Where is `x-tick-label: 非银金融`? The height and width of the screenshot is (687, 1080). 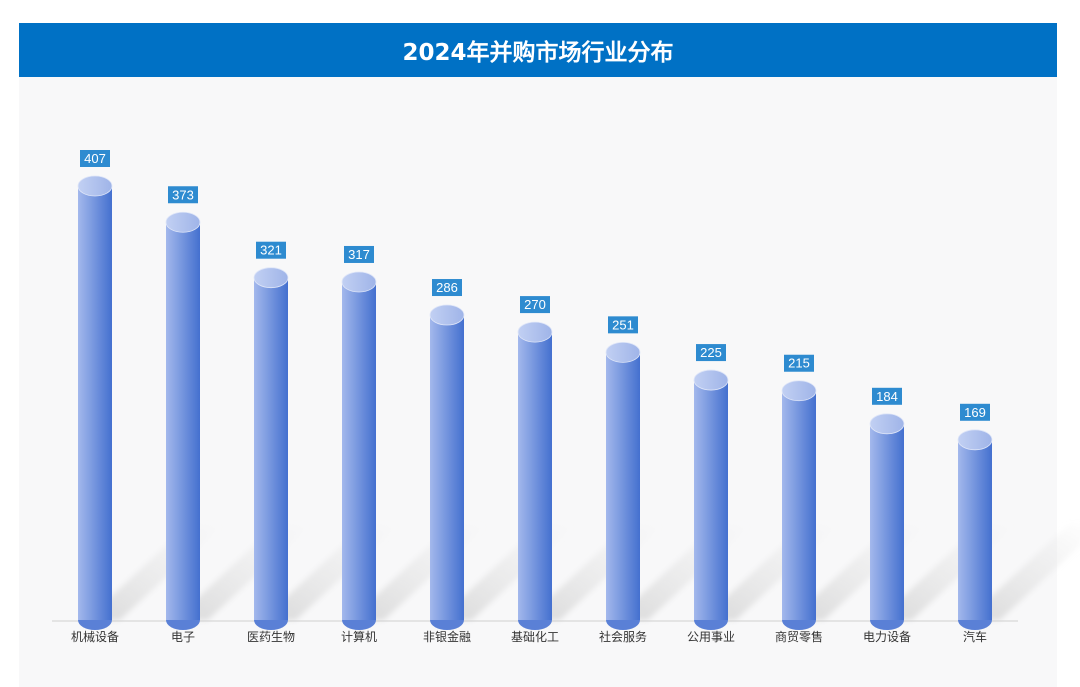 x-tick-label: 非银金融 is located at coordinates (447, 636).